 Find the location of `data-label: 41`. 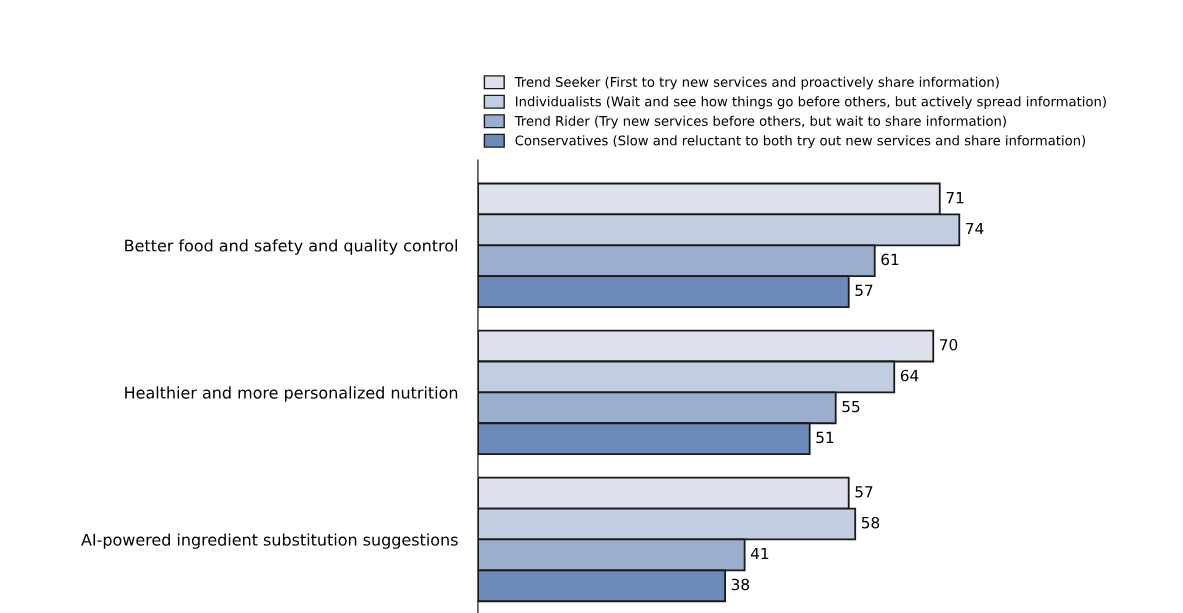

data-label: 41 is located at coordinates (759, 553).